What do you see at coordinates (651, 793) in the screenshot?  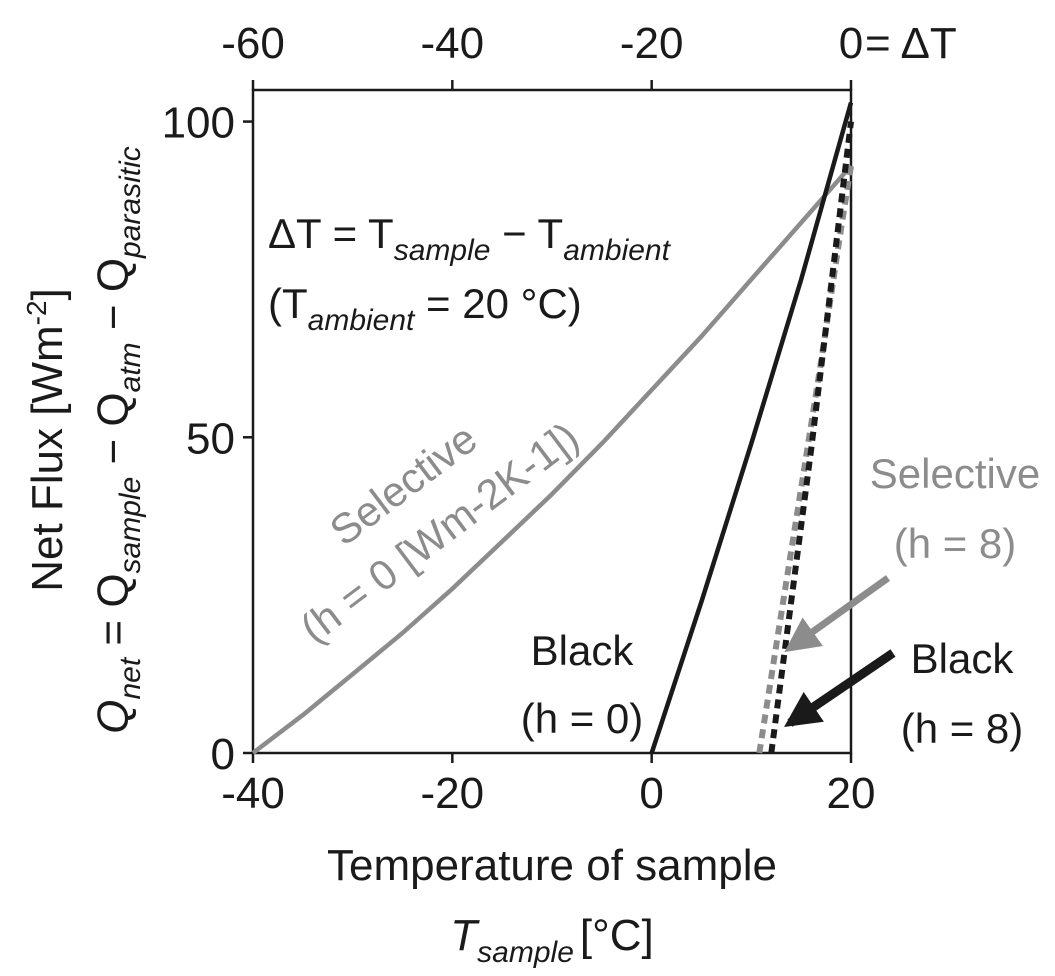 I see `x-tick-label: 0` at bounding box center [651, 793].